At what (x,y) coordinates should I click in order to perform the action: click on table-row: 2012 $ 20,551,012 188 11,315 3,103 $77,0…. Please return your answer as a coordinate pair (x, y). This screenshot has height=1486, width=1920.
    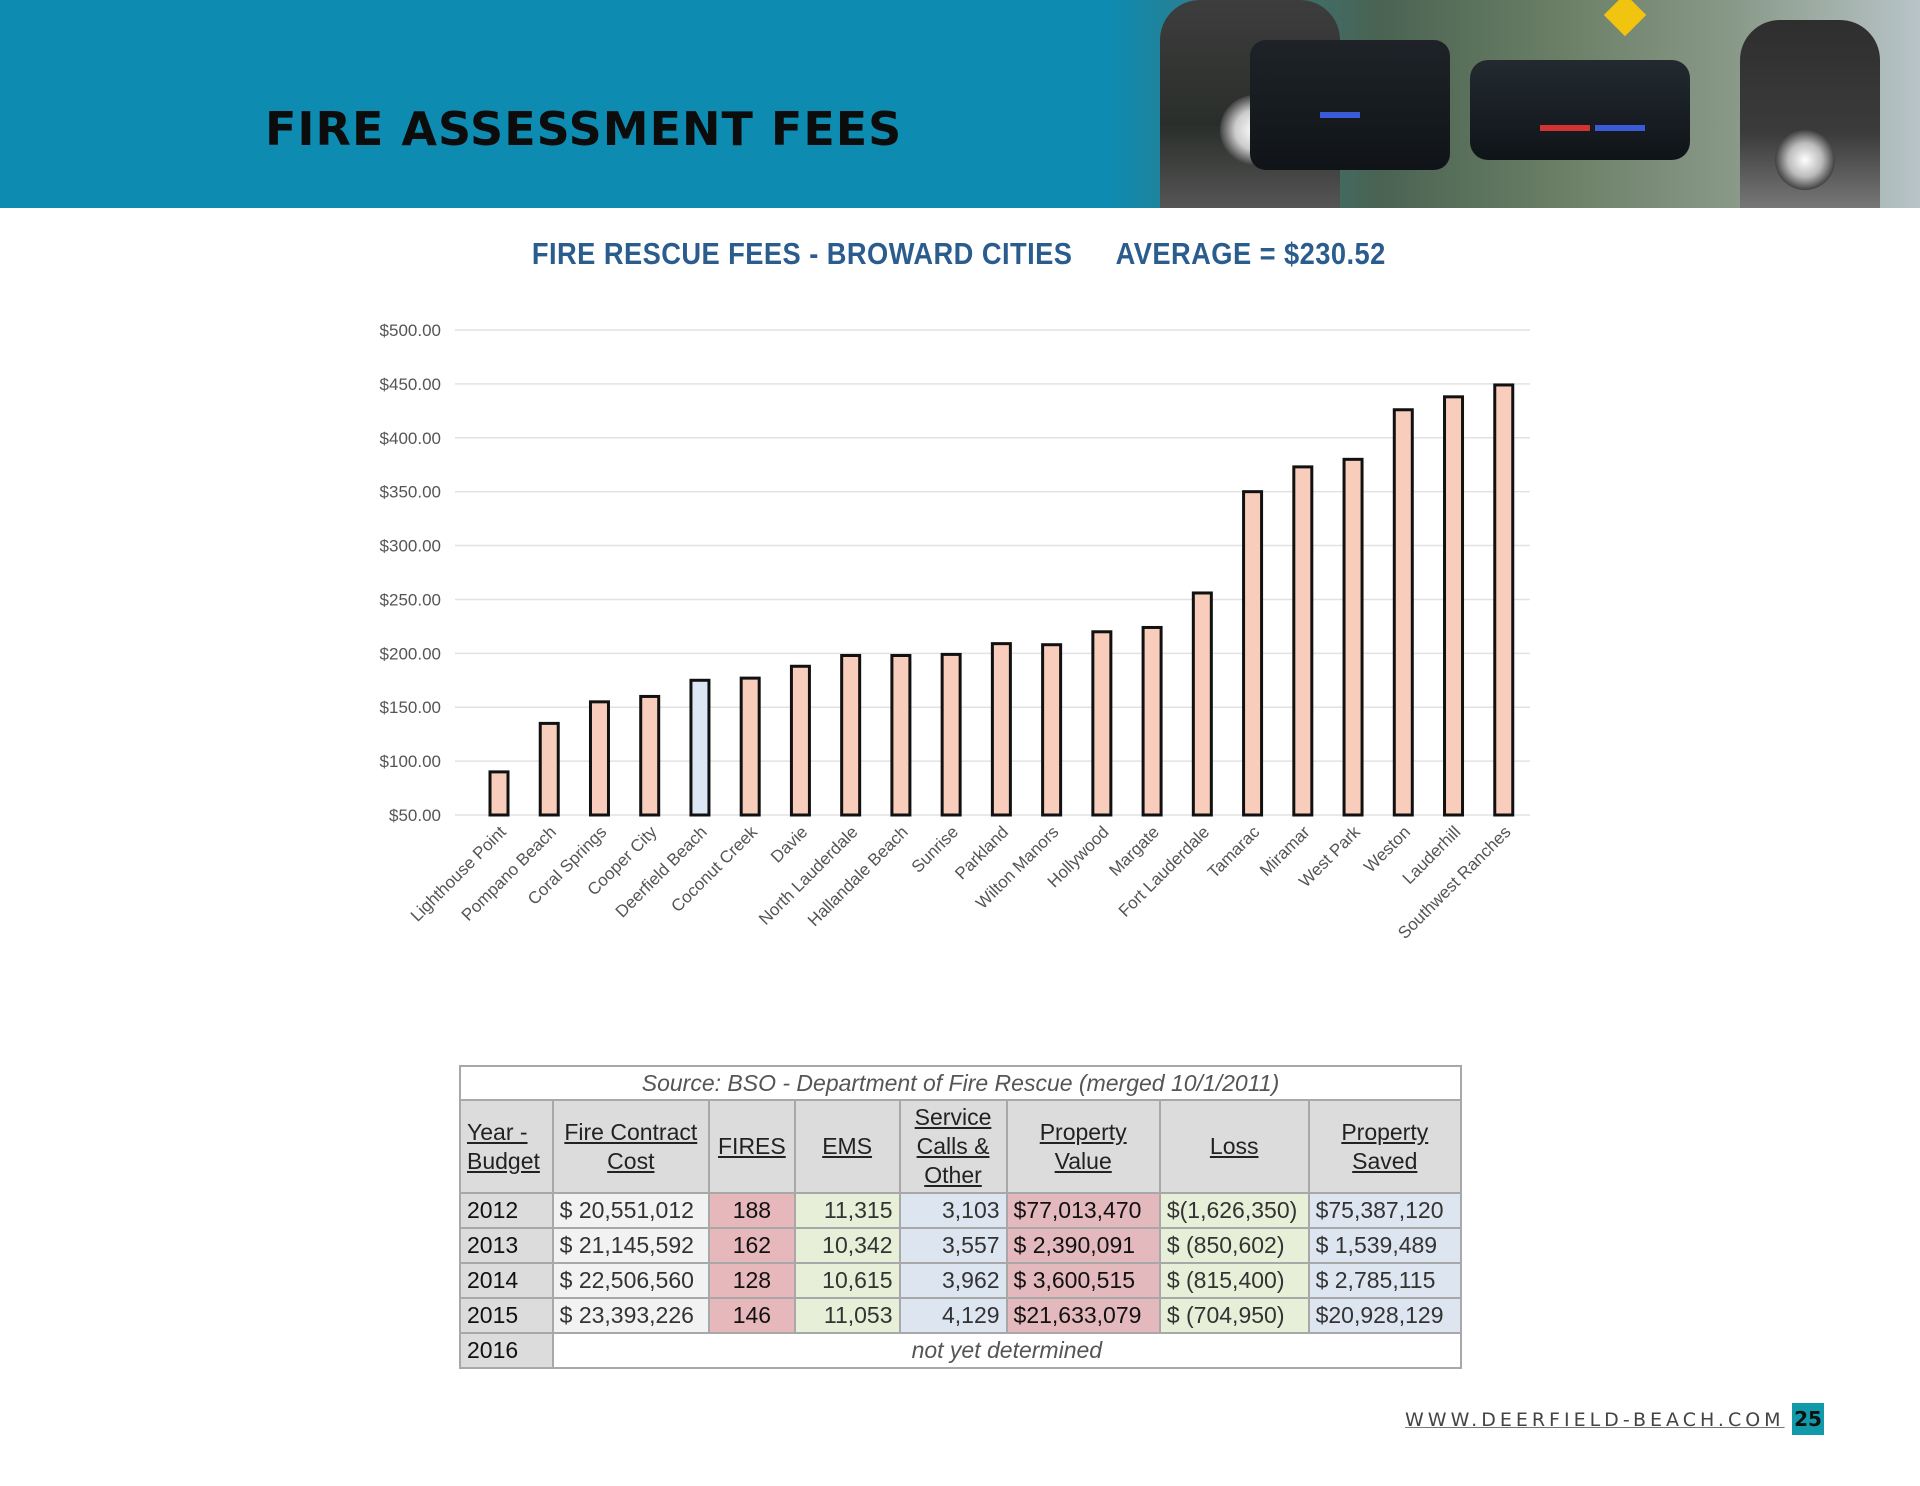
    Looking at the image, I should click on (961, 1210).